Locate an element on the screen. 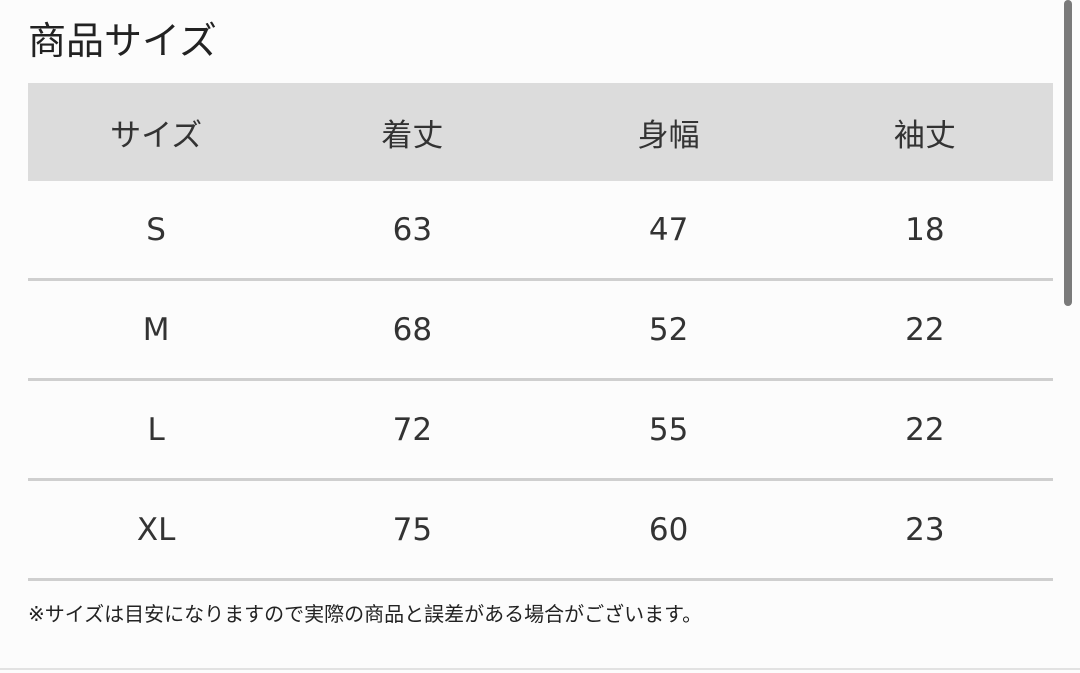 Image resolution: width=1080 pixels, height=673 pixels. table-row: M 68 52 22 is located at coordinates (540, 331).